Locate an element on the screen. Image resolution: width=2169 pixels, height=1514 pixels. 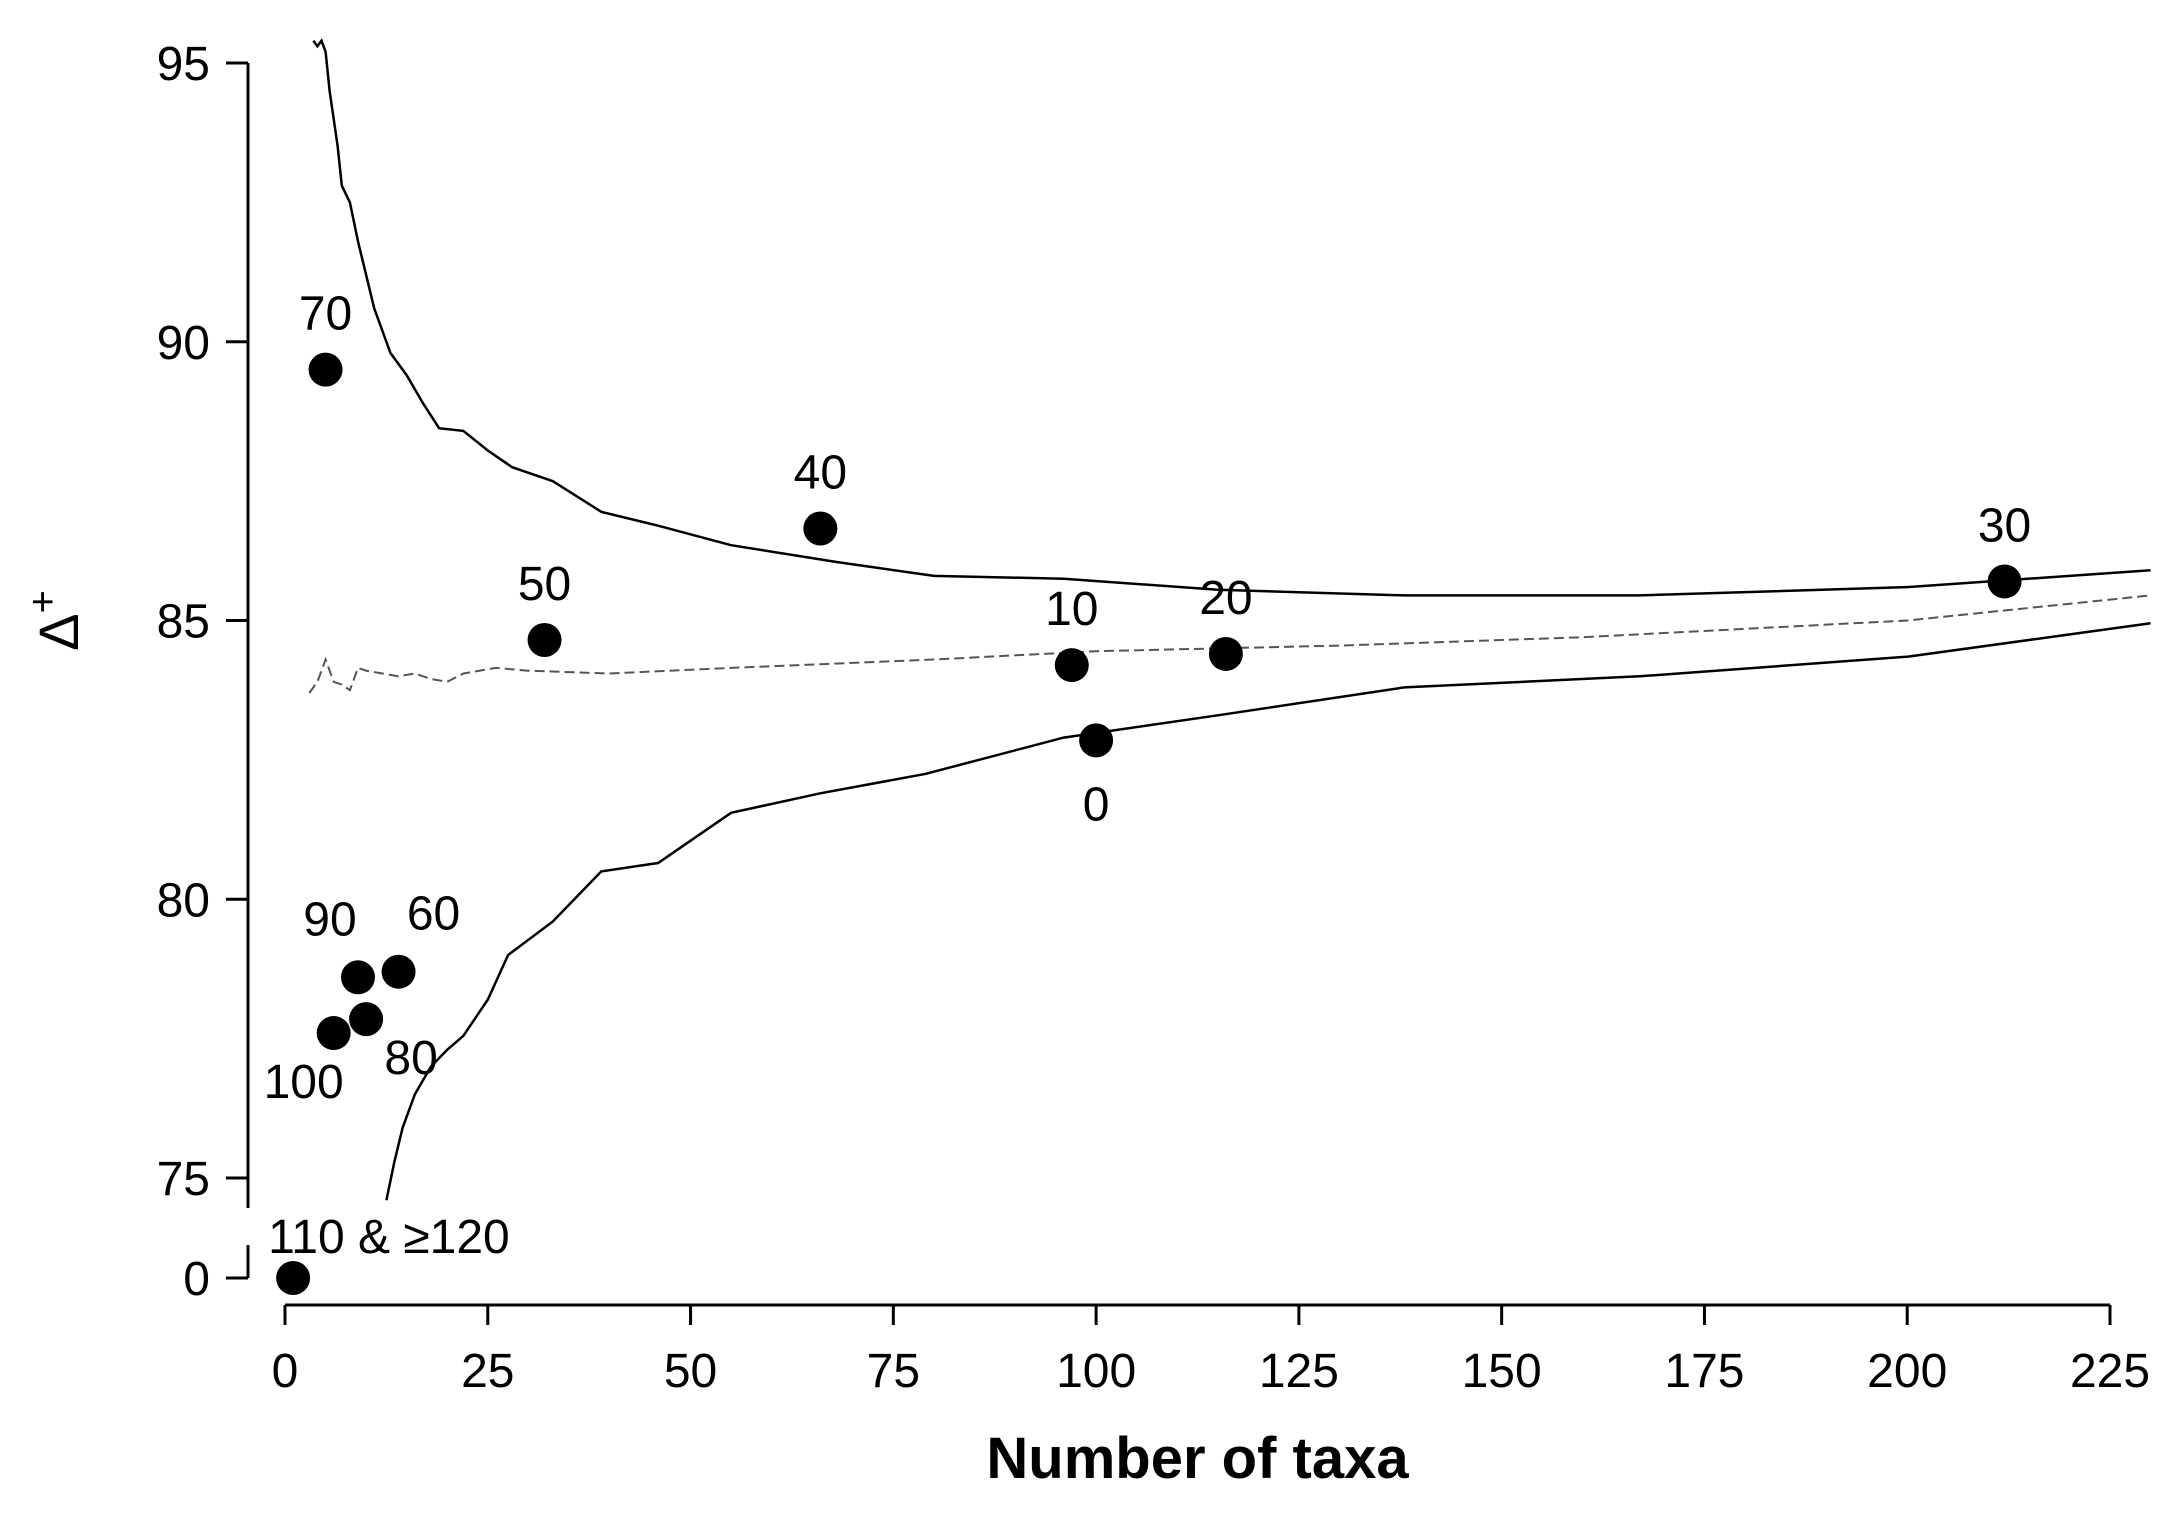
data-point-label: 100 is located at coordinates (304, 1082).